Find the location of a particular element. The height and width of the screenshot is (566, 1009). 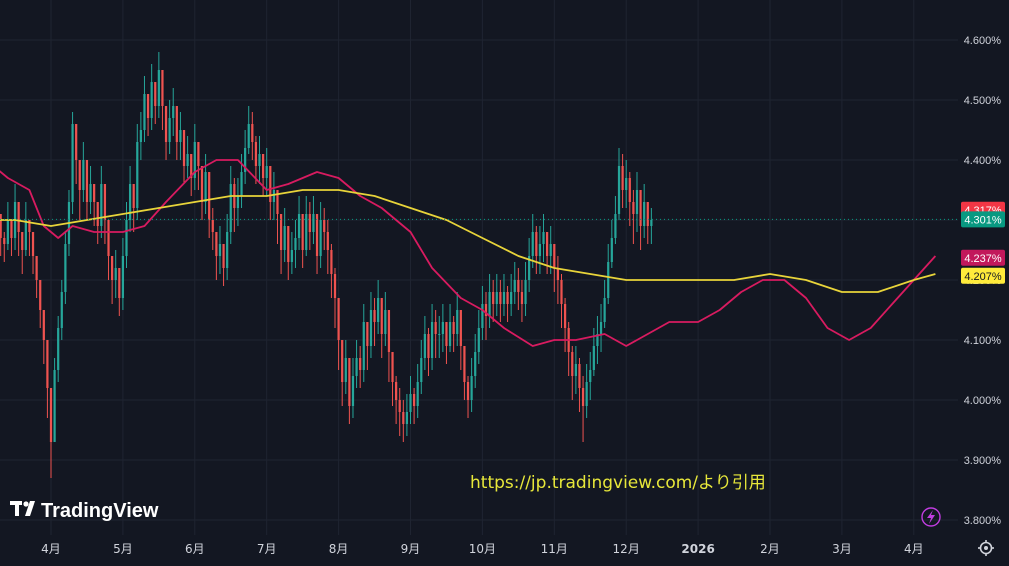

source-note: https://jp.tradingview.com/より引用 is located at coordinates (618, 483).